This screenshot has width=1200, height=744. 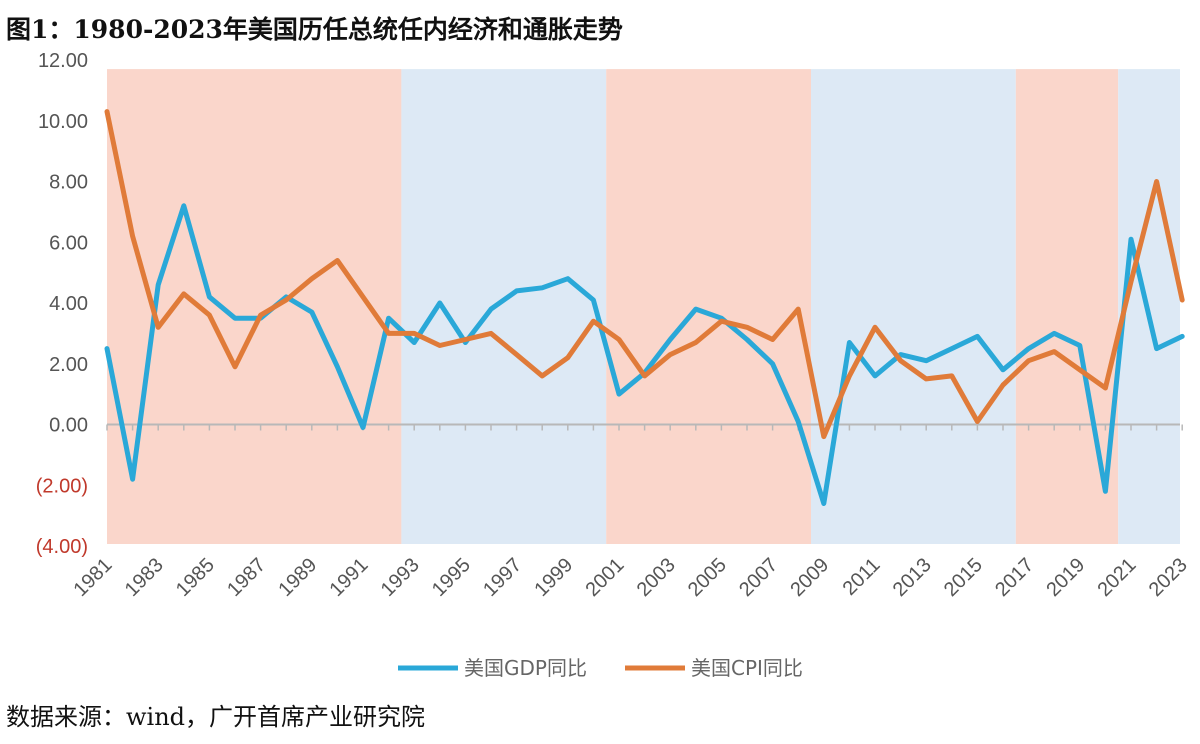 I want to click on band-2009-2016, so click(x=913, y=307).